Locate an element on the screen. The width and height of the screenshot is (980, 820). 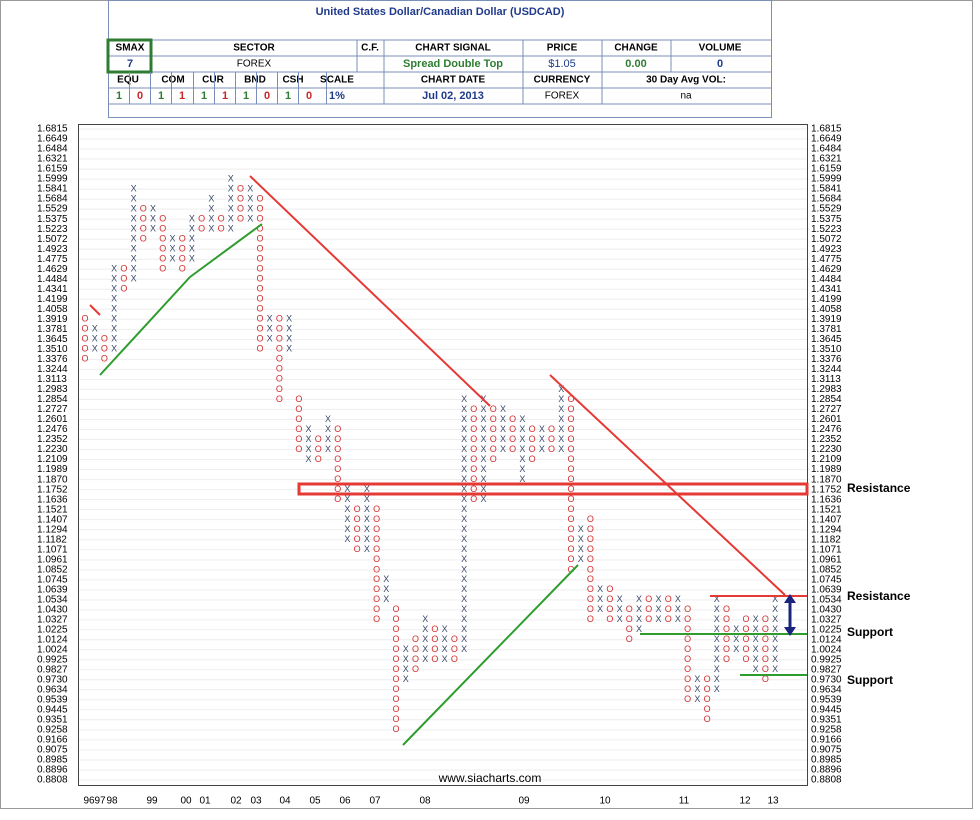
asset-label: SCALE is located at coordinates (337, 80).